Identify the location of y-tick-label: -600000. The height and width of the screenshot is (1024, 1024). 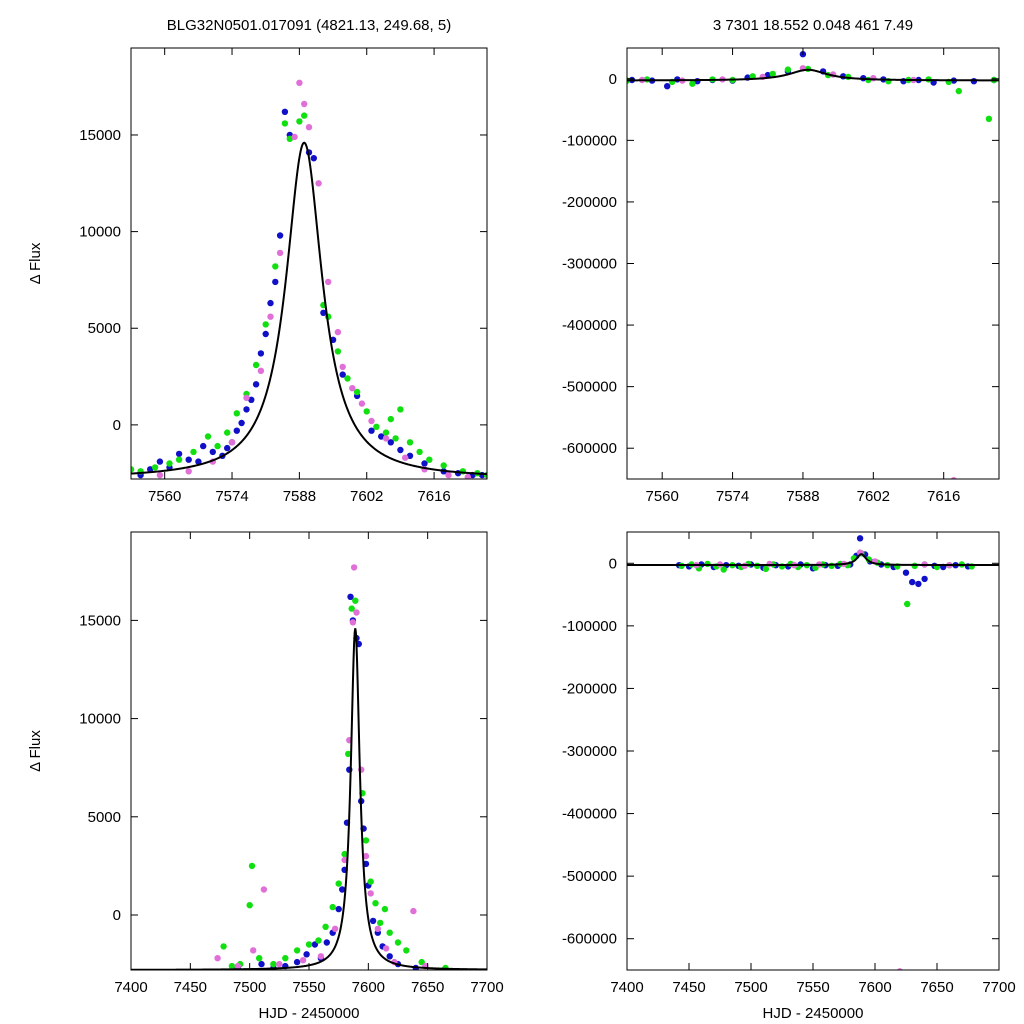
(589, 448).